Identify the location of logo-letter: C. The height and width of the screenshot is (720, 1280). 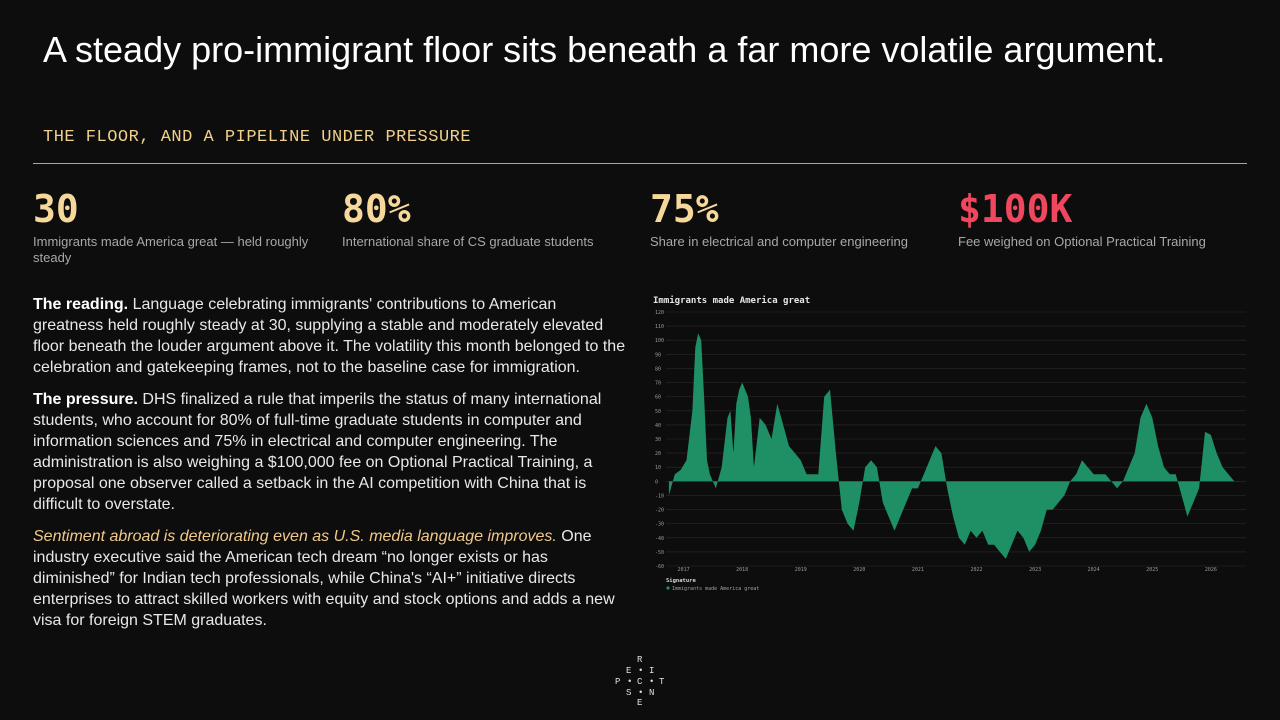
(640, 682).